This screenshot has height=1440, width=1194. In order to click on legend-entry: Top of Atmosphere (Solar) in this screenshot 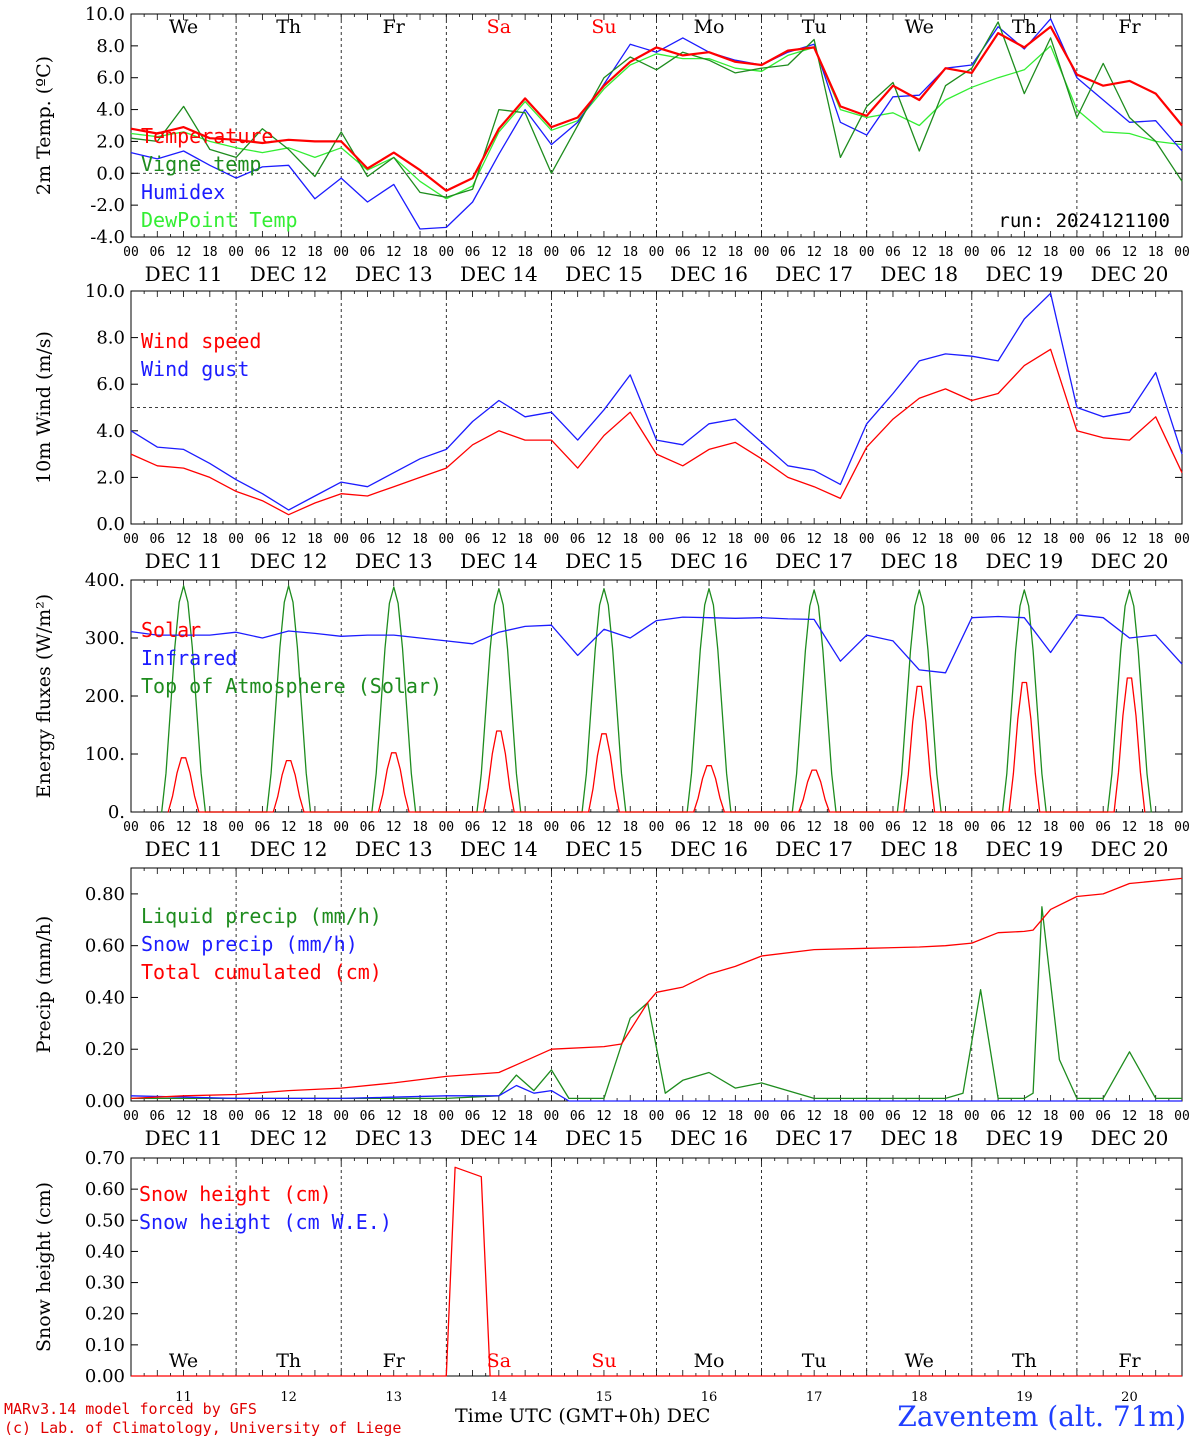, I will do `click(291, 686)`.